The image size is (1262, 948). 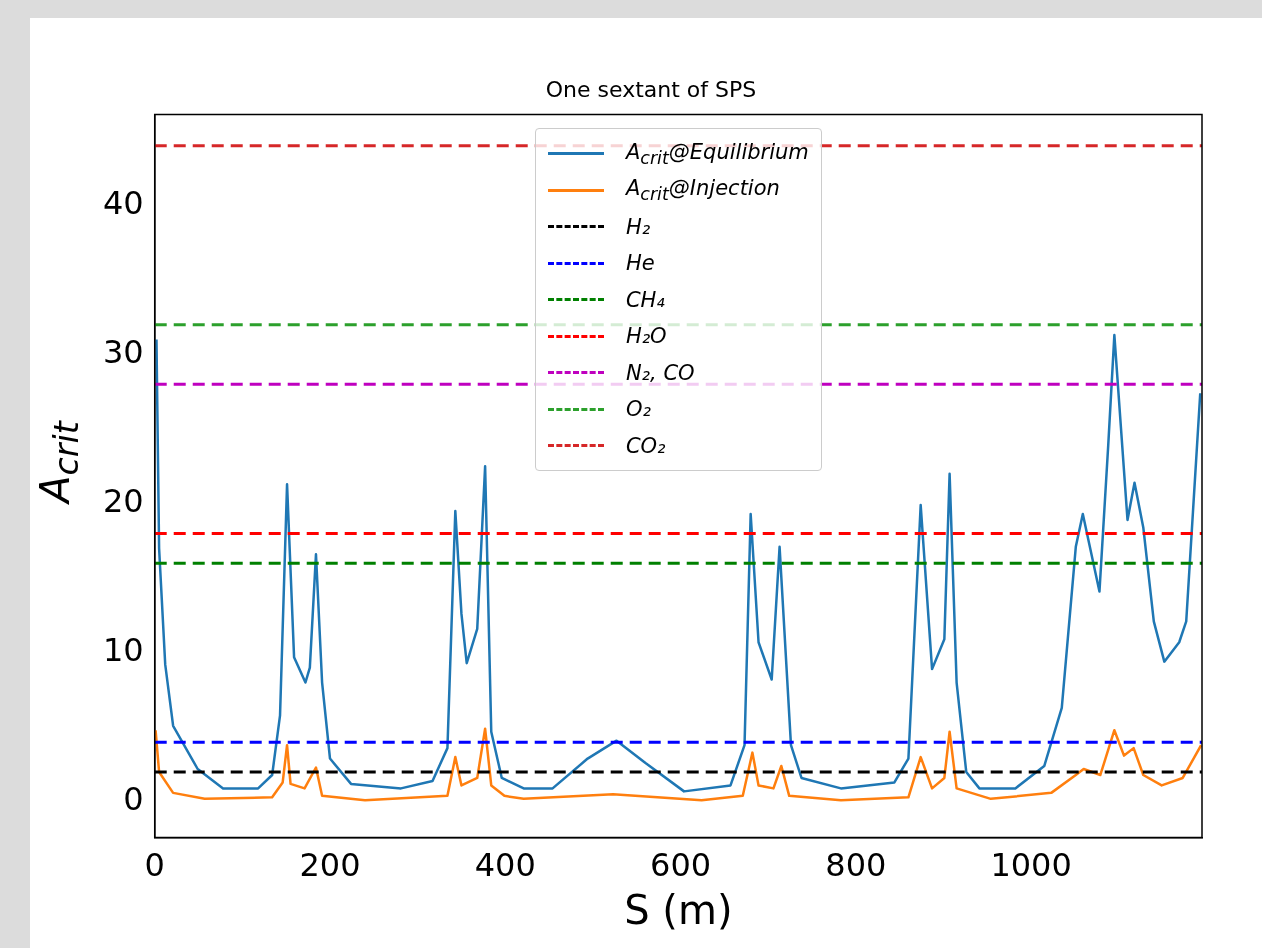 What do you see at coordinates (123, 351) in the screenshot?
I see `y-tick-label: 30` at bounding box center [123, 351].